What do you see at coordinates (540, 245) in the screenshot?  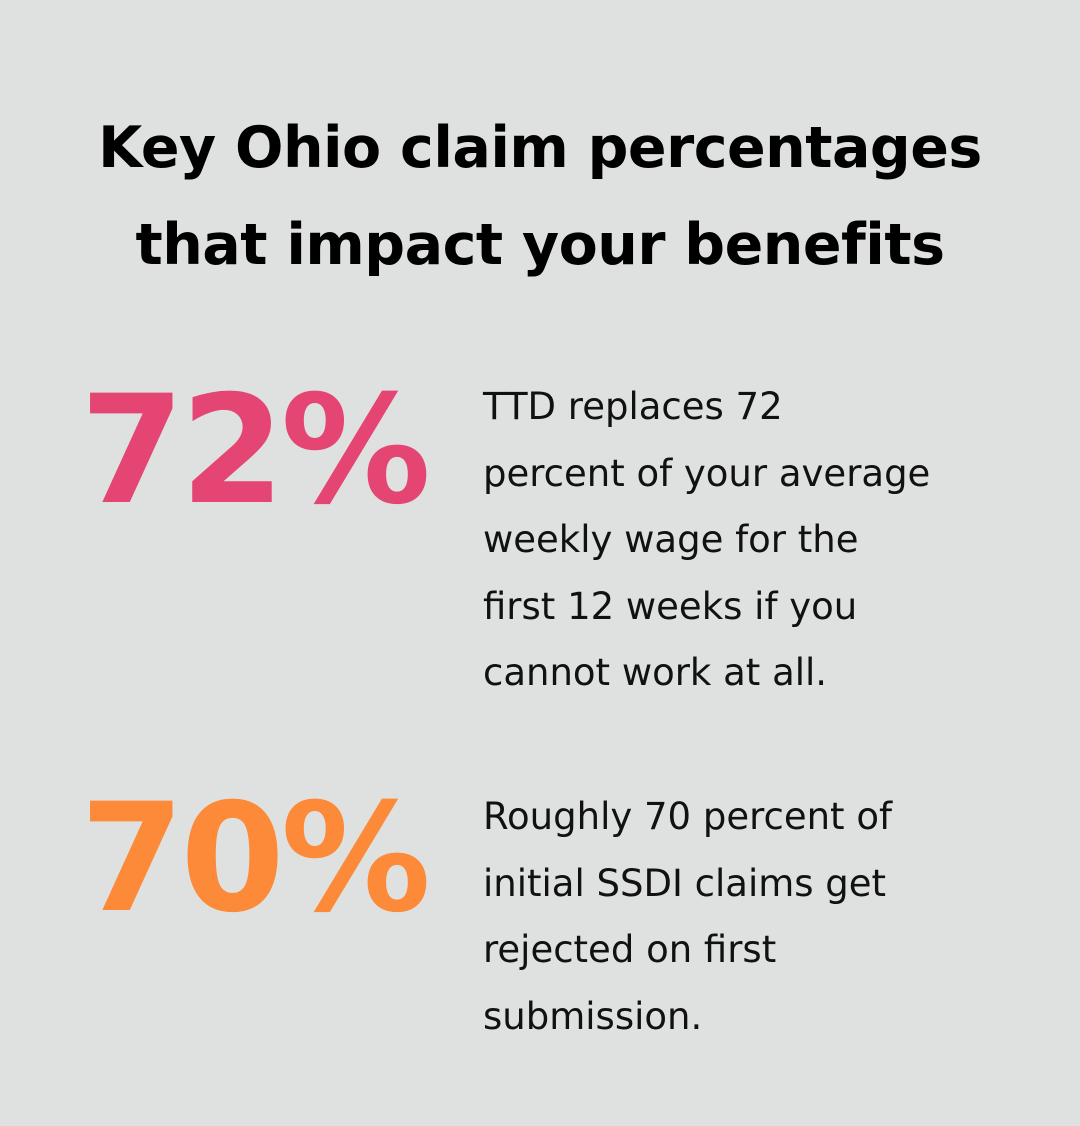 I see `title-line: that impact your benefits` at bounding box center [540, 245].